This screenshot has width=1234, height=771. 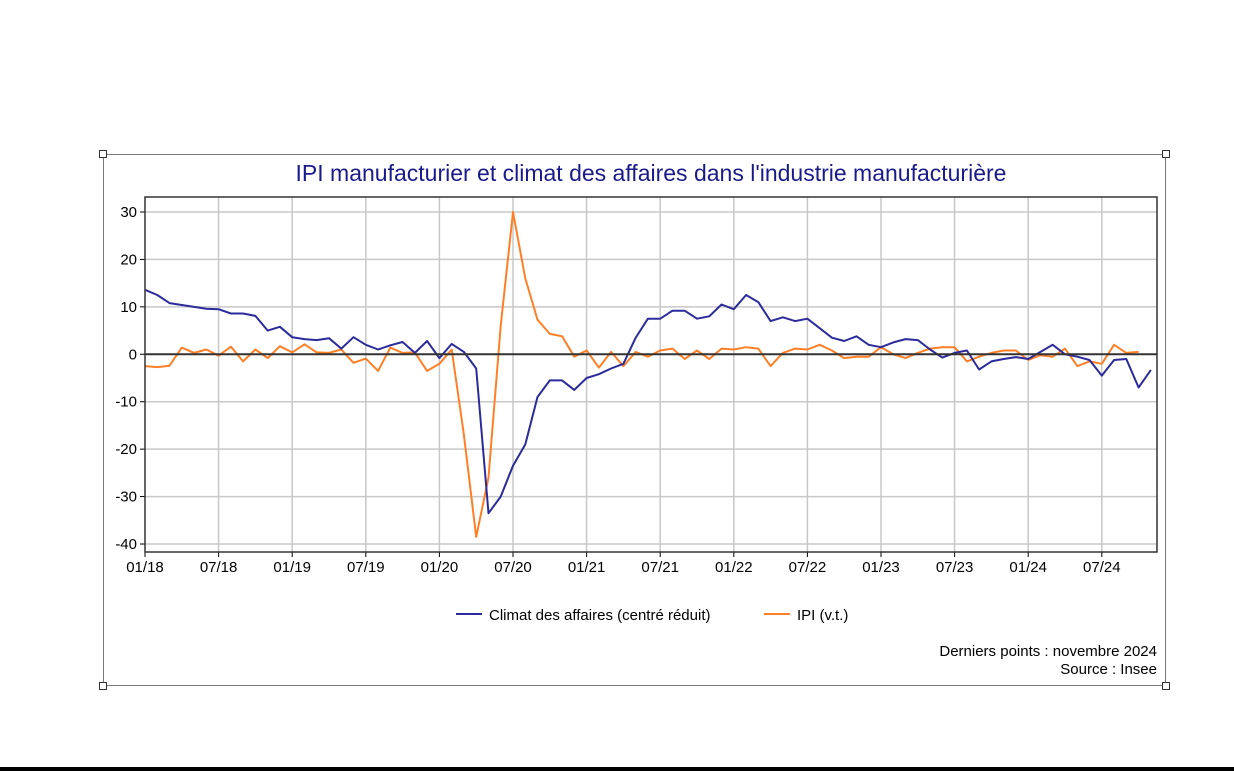 What do you see at coordinates (513, 567) in the screenshot?
I see `x-tick-label: 07/20` at bounding box center [513, 567].